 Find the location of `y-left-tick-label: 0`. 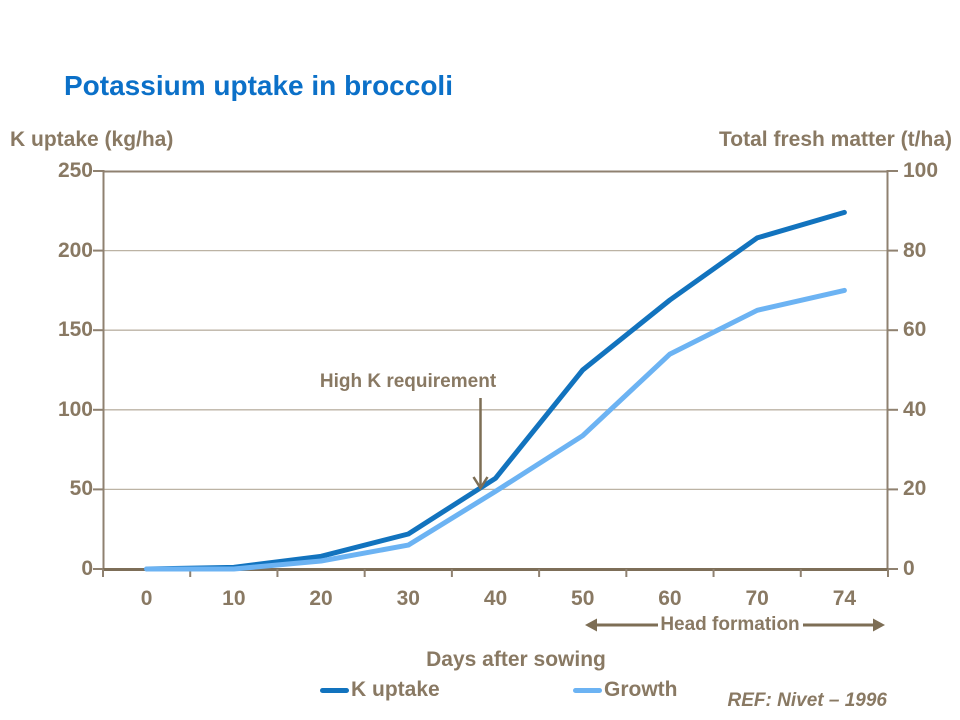

y-left-tick-label: 0 is located at coordinates (87, 568).